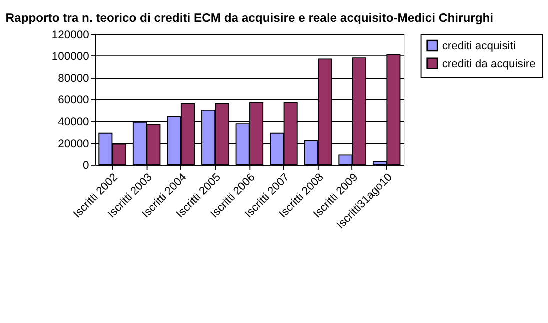 The width and height of the screenshot is (548, 323). What do you see at coordinates (250, 17) in the screenshot?
I see `chart-title: Rapporto tra n. teorico di crediti ECM da acquisire e reale acquisito-Medici Chirurghi` at bounding box center [250, 17].